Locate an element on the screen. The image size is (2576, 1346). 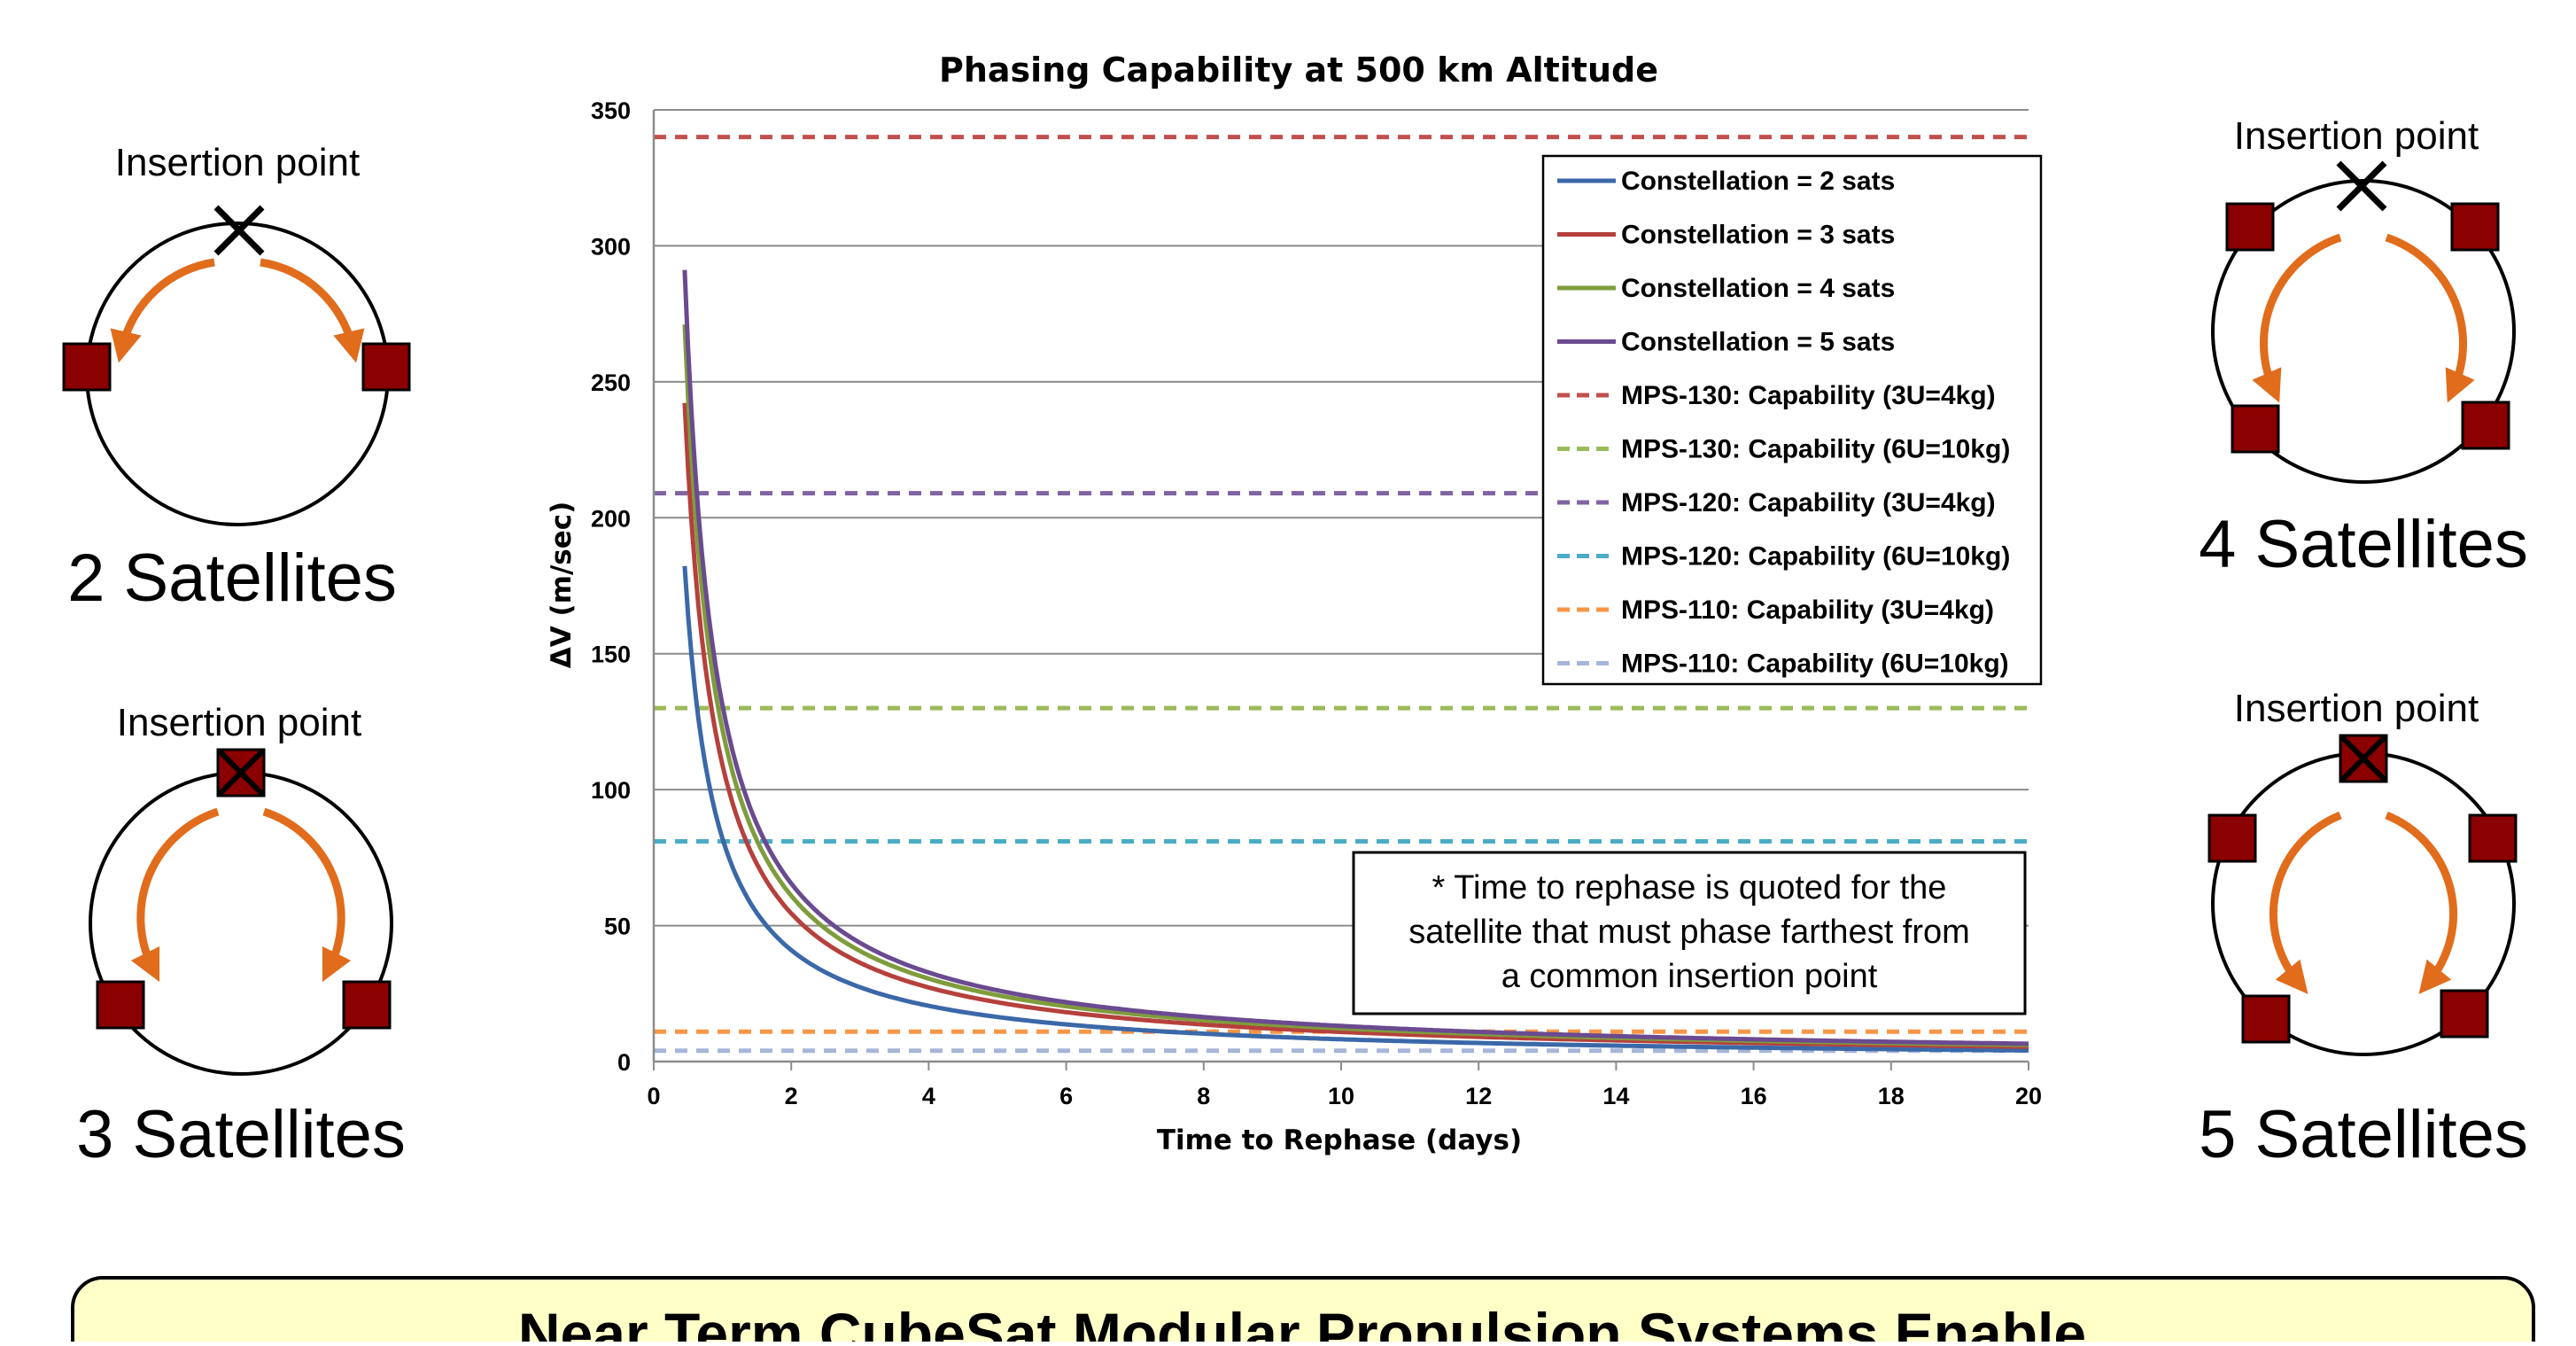
legend-label: Constellation = 4 sats is located at coordinates (1758, 288).